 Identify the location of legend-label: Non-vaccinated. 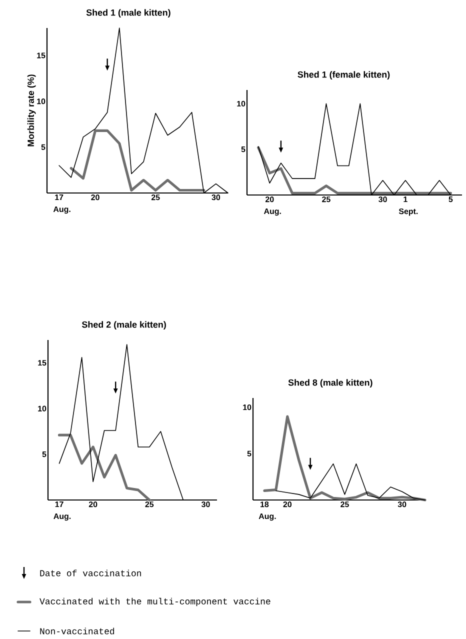
(77, 631).